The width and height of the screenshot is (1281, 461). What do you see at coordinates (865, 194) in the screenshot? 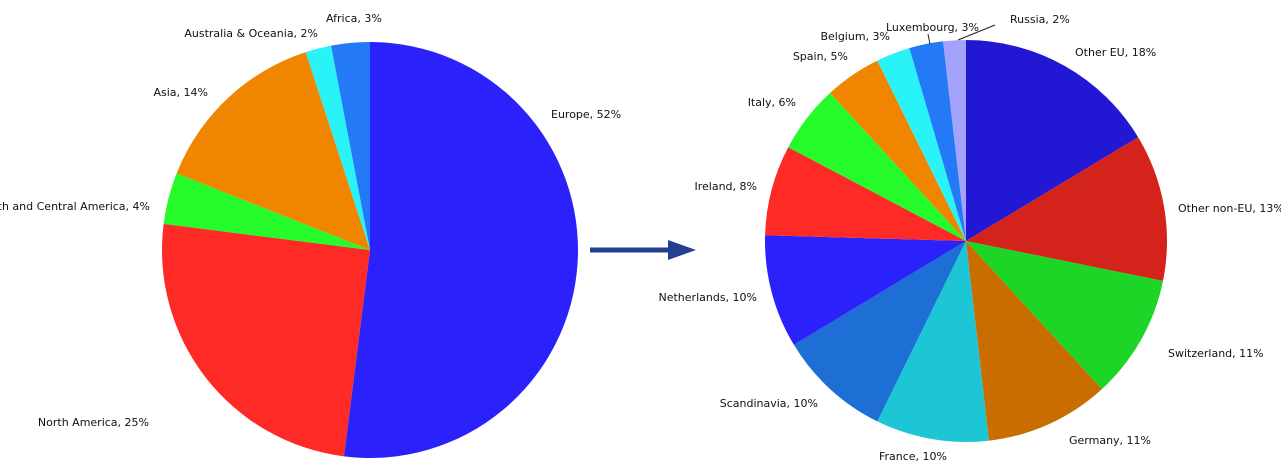
I see `pie-slice-ireland` at bounding box center [865, 194].